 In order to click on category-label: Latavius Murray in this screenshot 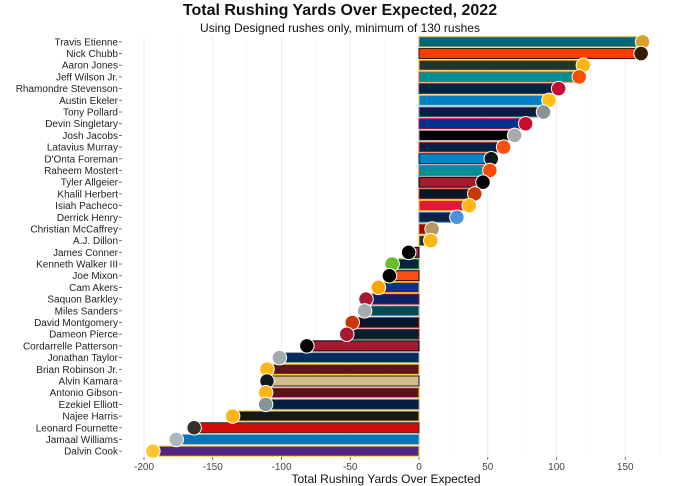, I will do `click(82, 148)`.